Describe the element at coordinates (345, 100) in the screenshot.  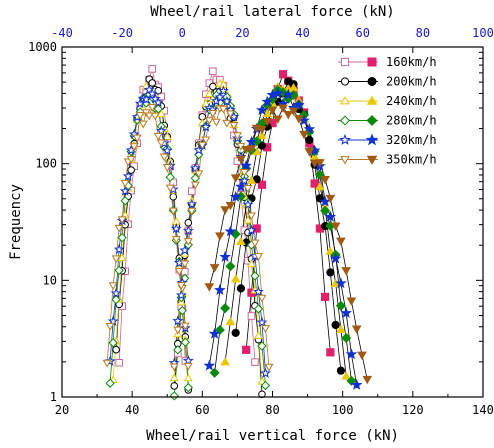
I see `legend-open-marker` at that location.